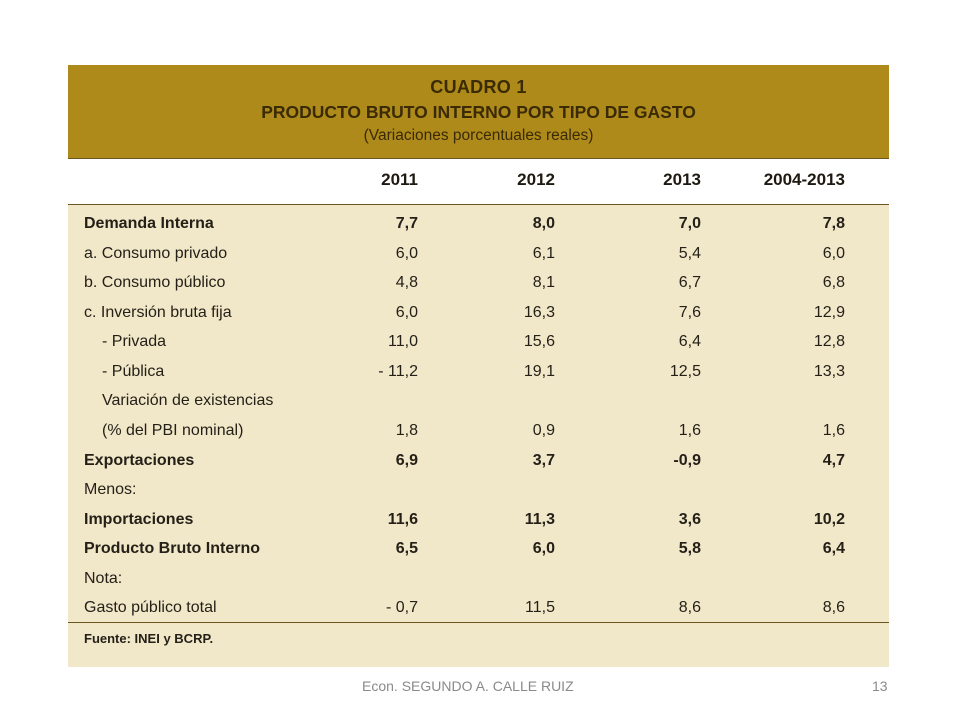 The image size is (960, 720). Describe the element at coordinates (689, 519) in the screenshot. I see `cell-value: 3,6` at that location.